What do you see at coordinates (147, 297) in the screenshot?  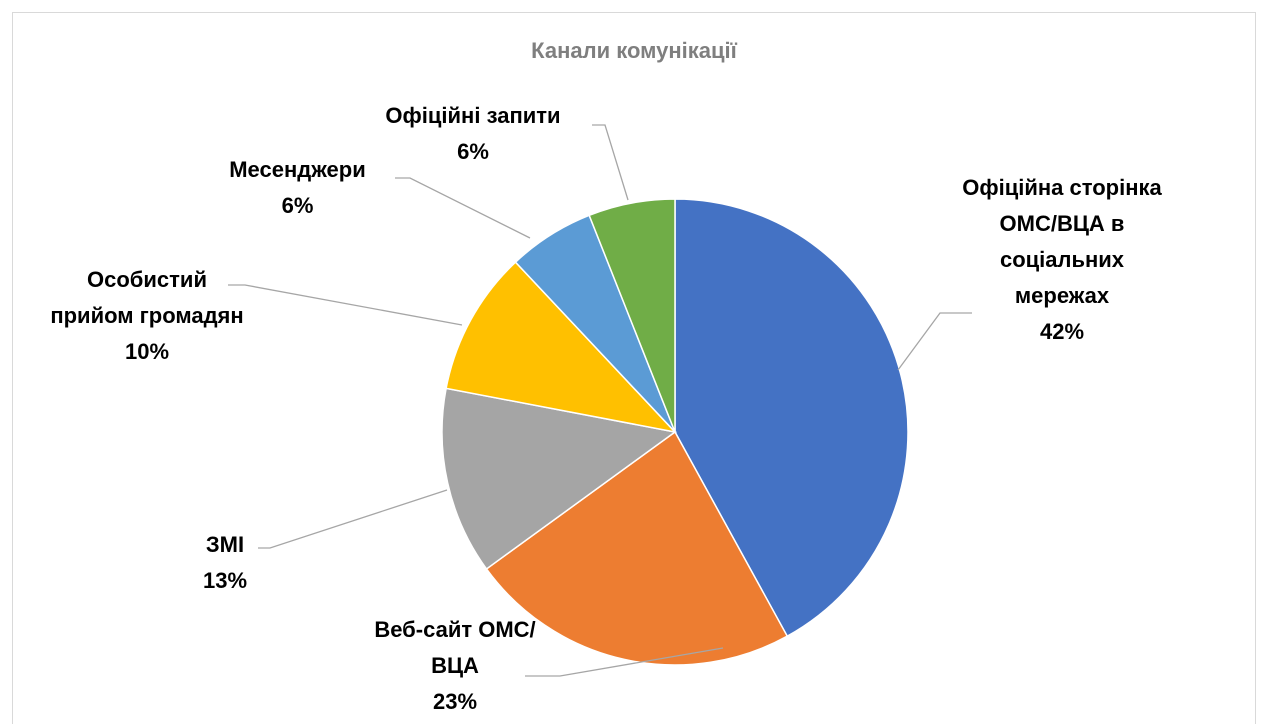 I see `category-label: Особистий прийом громадян` at bounding box center [147, 297].